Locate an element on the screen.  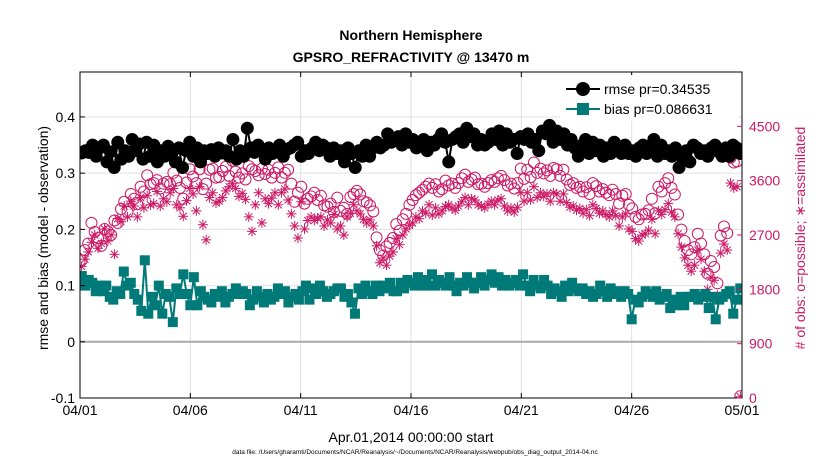
legend: rmse pr=0.34535 bias pr=0.086631 is located at coordinates (649, 98).